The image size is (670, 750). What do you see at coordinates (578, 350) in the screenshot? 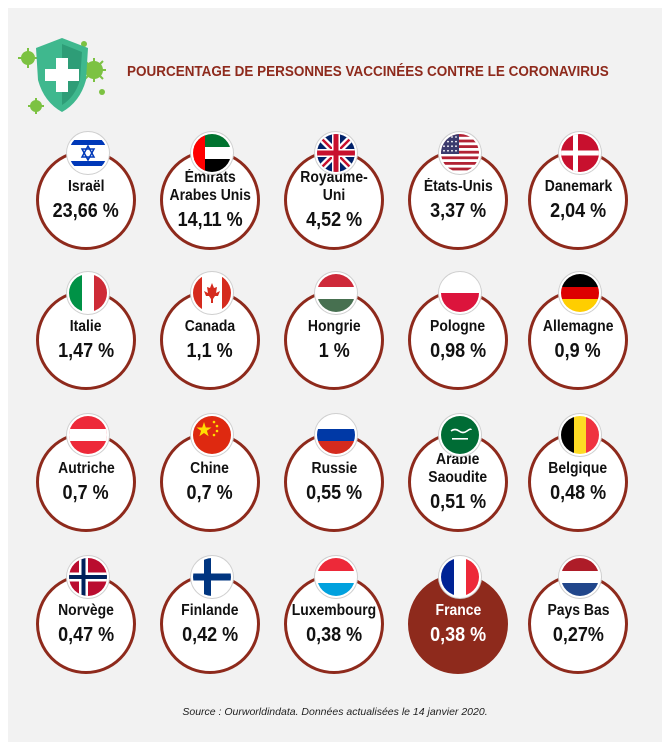
I see `vaccination-percentage: 0,9 %` at bounding box center [578, 350].